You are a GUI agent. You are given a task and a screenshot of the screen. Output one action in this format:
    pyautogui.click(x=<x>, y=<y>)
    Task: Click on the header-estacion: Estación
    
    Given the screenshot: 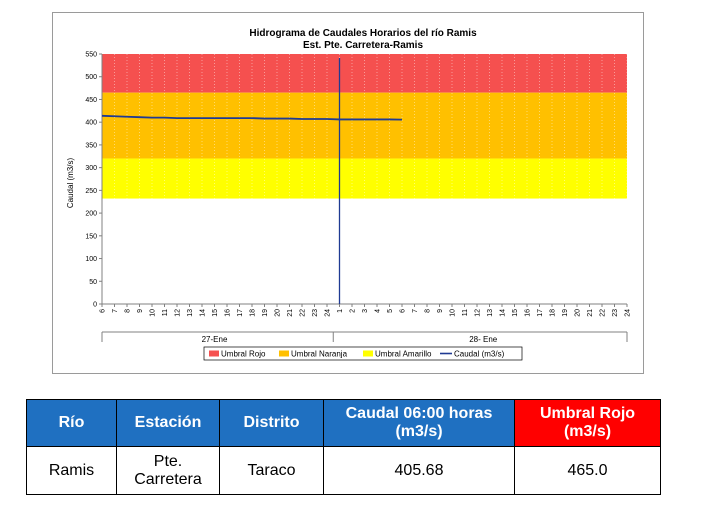 What is the action you would take?
    pyautogui.click(x=168, y=423)
    